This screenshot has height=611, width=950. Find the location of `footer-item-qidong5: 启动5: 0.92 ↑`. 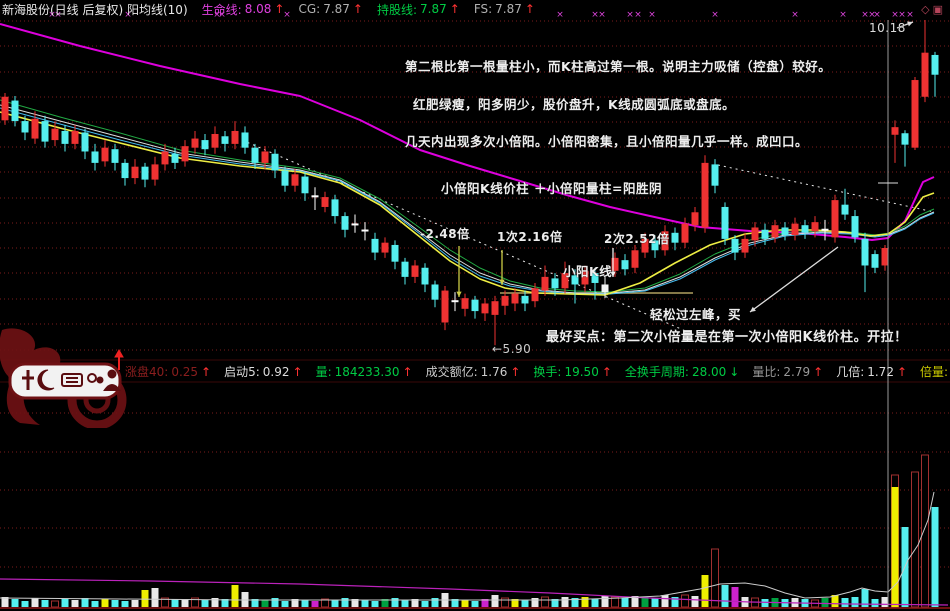

footer-item-qidong5: 启动5: 0.92 ↑ is located at coordinates (263, 372).